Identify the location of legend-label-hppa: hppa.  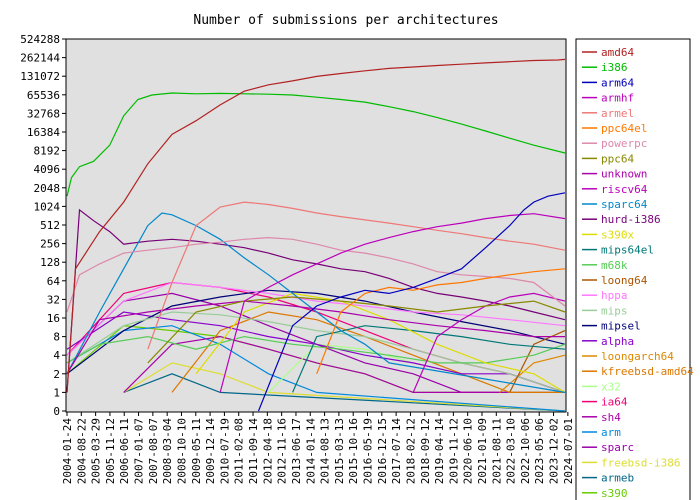
(614, 295).